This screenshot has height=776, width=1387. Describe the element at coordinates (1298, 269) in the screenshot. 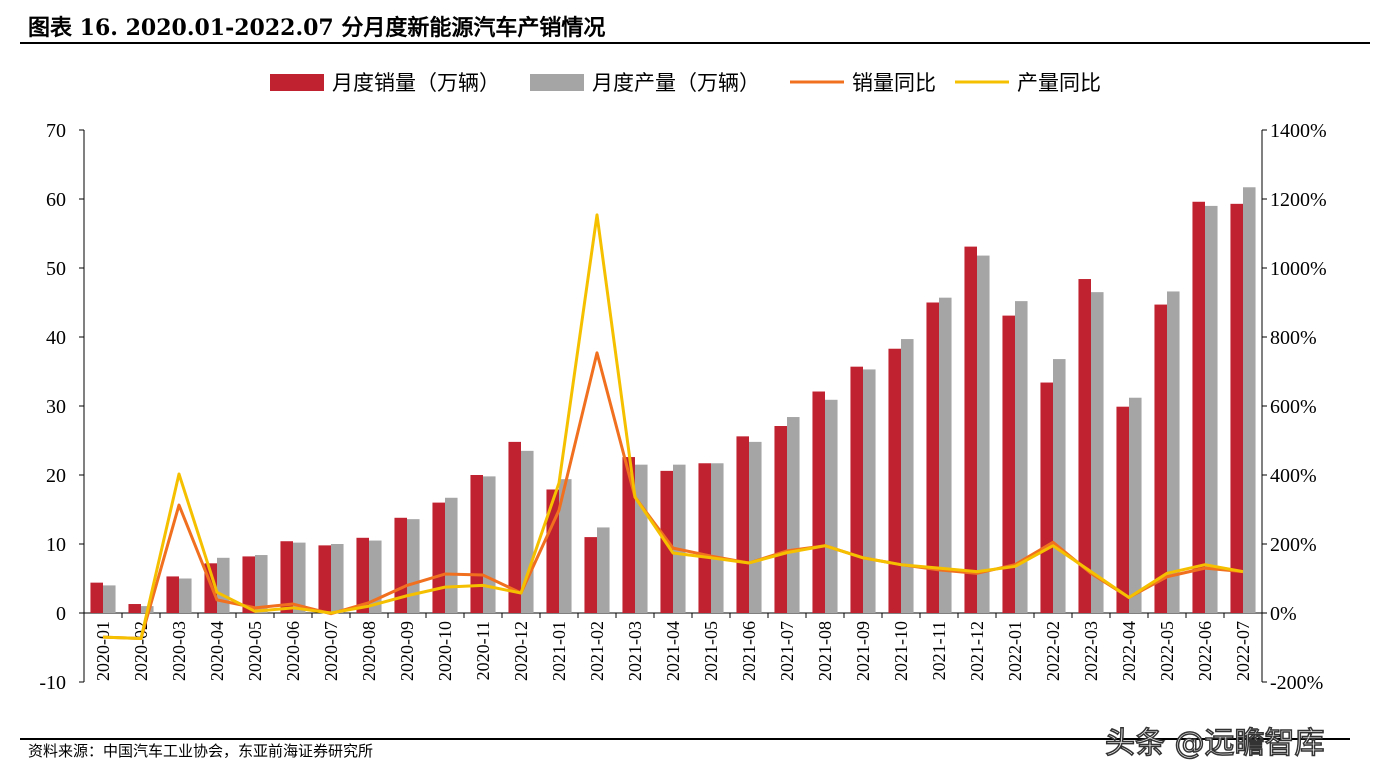

I see `right-tick-label: 1000%` at that location.